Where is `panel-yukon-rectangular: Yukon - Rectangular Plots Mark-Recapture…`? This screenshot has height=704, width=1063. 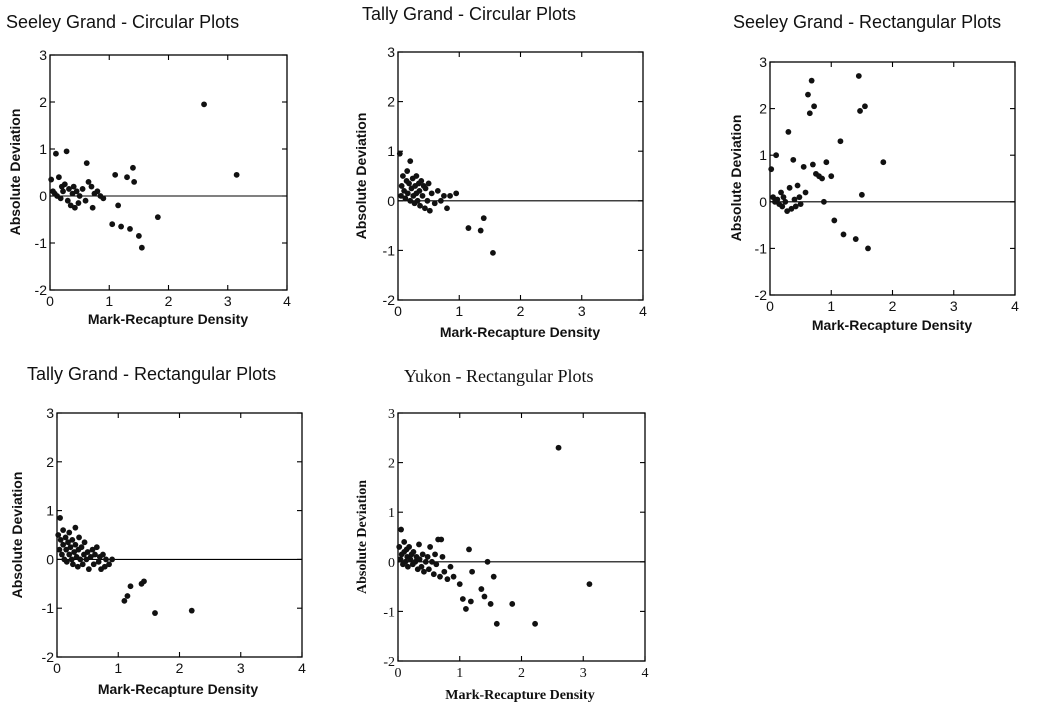 panel-yukon-rectangular: Yukon - Rectangular Plots Mark-Recapture… is located at coordinates (502, 534).